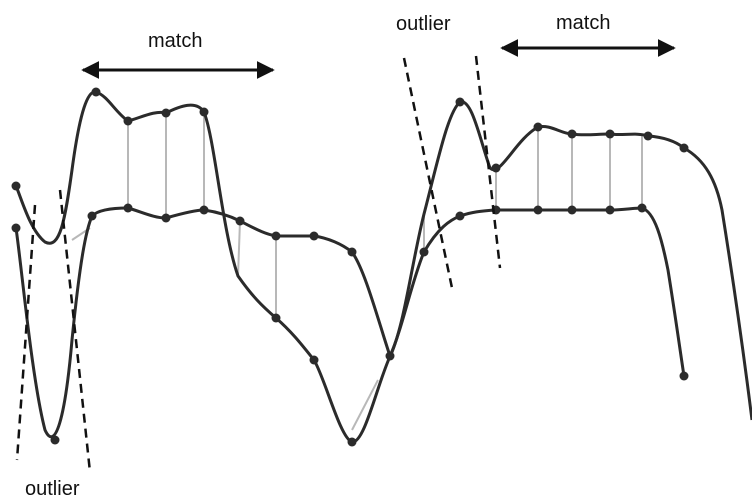 The width and height of the screenshot is (752, 497). I want to click on match-left-label: match, so click(175, 41).